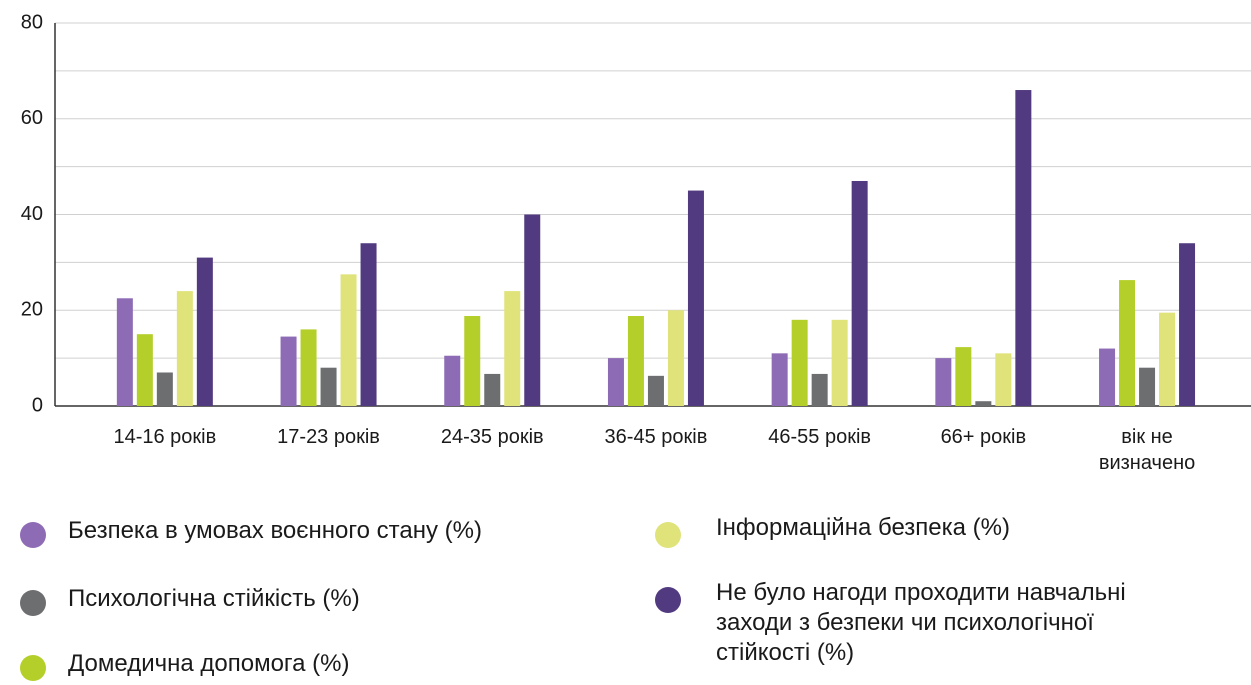 The height and width of the screenshot is (685, 1251). I want to click on x-tick-label: 17-23 років, so click(328, 437).